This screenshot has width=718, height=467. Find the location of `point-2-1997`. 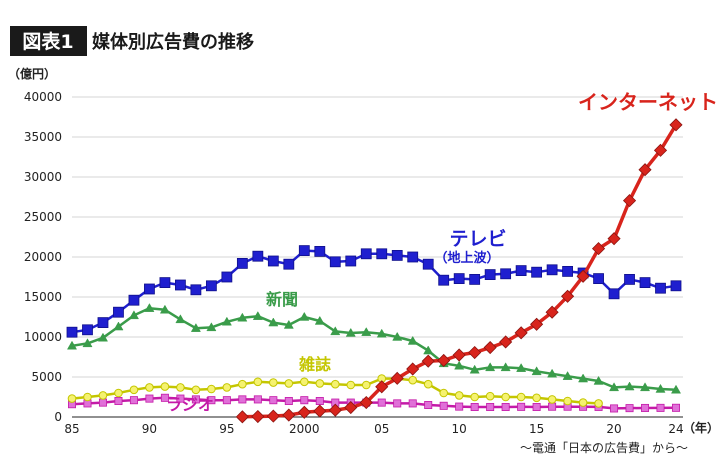

point-2-1997 is located at coordinates (257, 315).